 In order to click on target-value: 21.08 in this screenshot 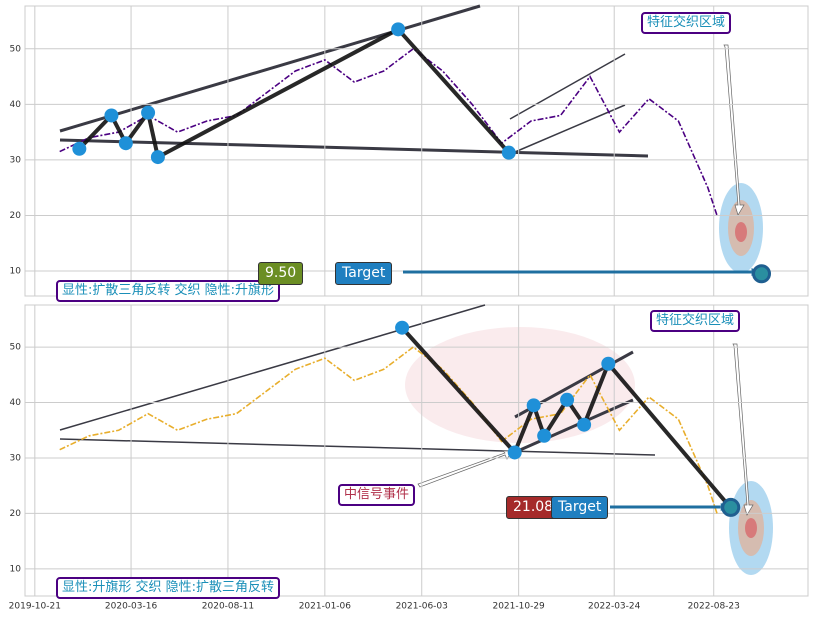, I will do `click(533, 507)`.